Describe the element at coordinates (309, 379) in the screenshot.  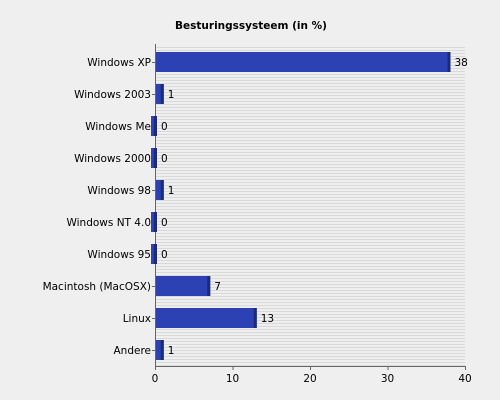
I see `x-tick-label-2: 20` at that location.